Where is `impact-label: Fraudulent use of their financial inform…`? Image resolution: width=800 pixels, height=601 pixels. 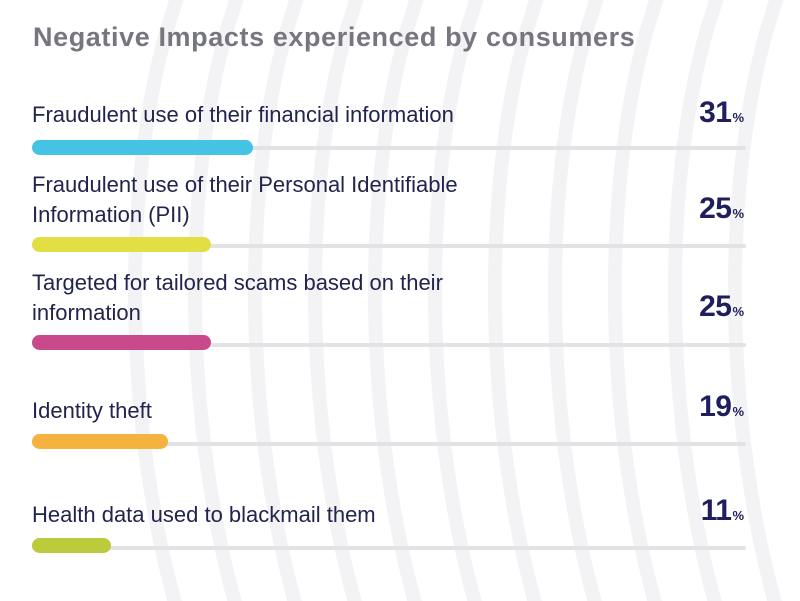
impact-label: Fraudulent use of their financial inform… is located at coordinates (243, 114).